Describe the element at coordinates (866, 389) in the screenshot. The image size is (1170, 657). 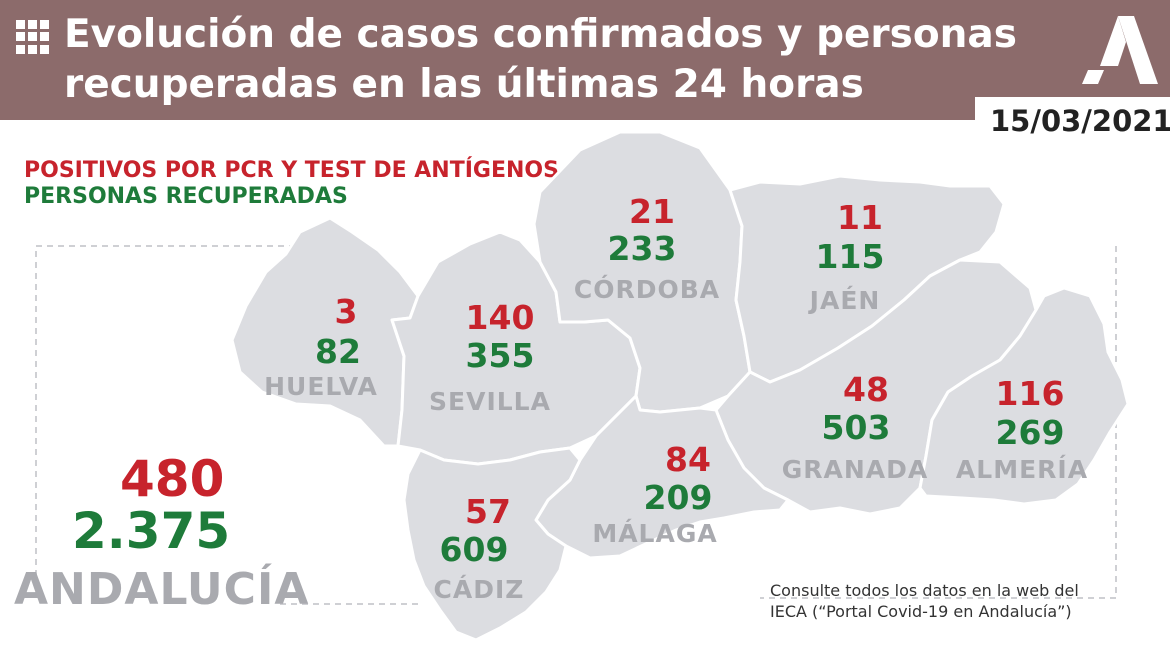
I see `granada-positives: 48` at that location.